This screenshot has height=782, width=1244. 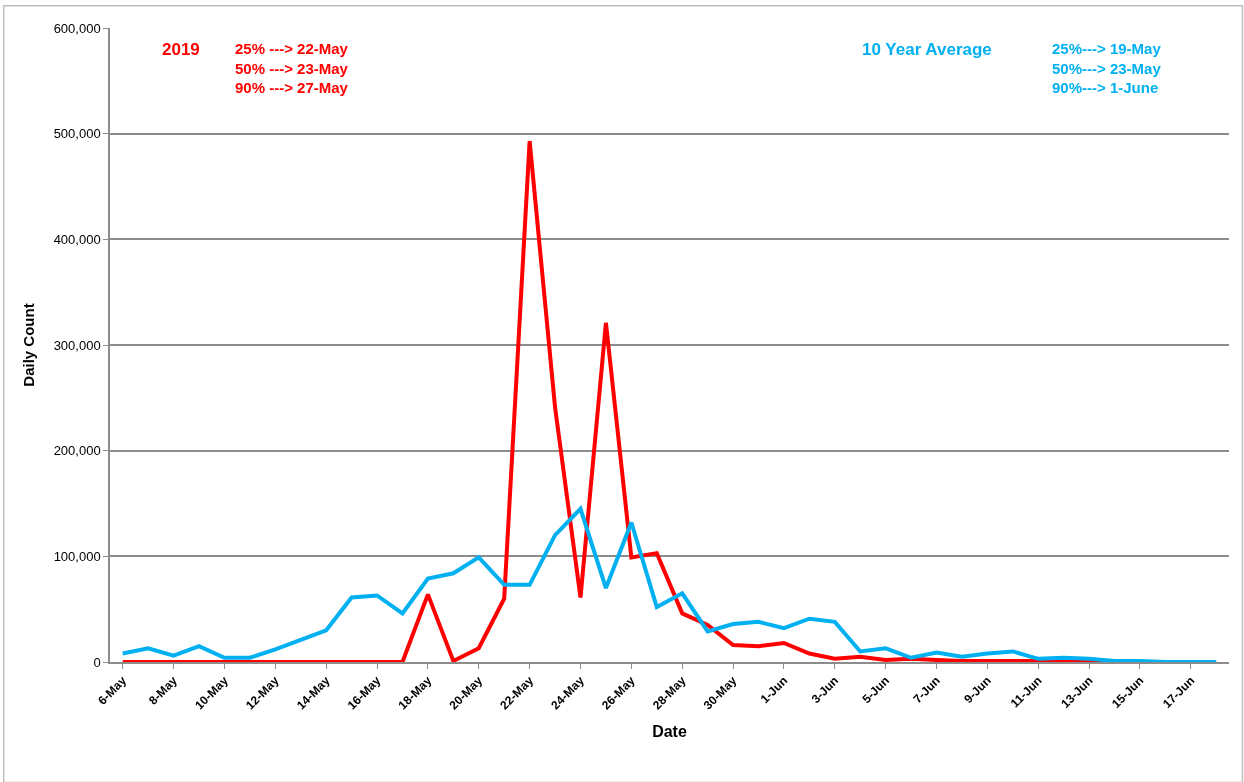 I want to click on y-tick-label: 600,000, so click(x=77, y=28).